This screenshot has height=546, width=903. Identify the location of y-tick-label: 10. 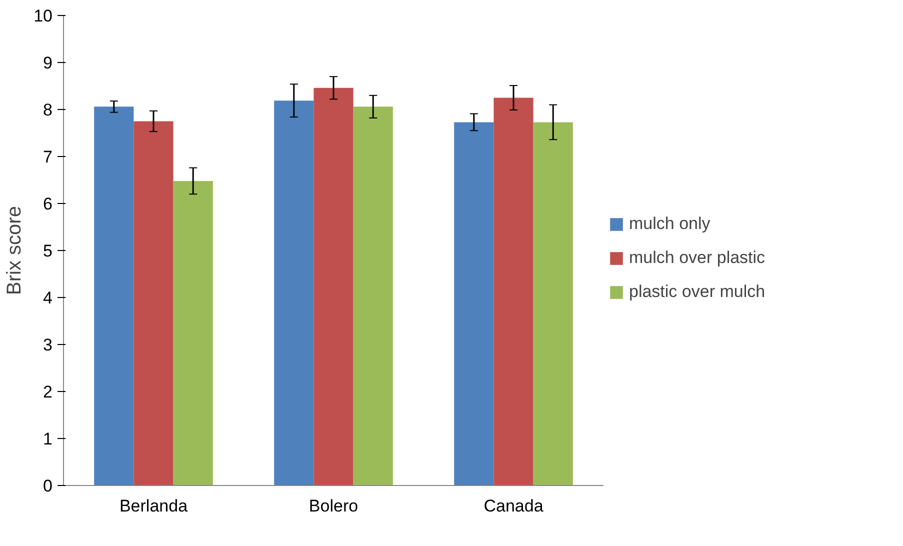
(43, 16).